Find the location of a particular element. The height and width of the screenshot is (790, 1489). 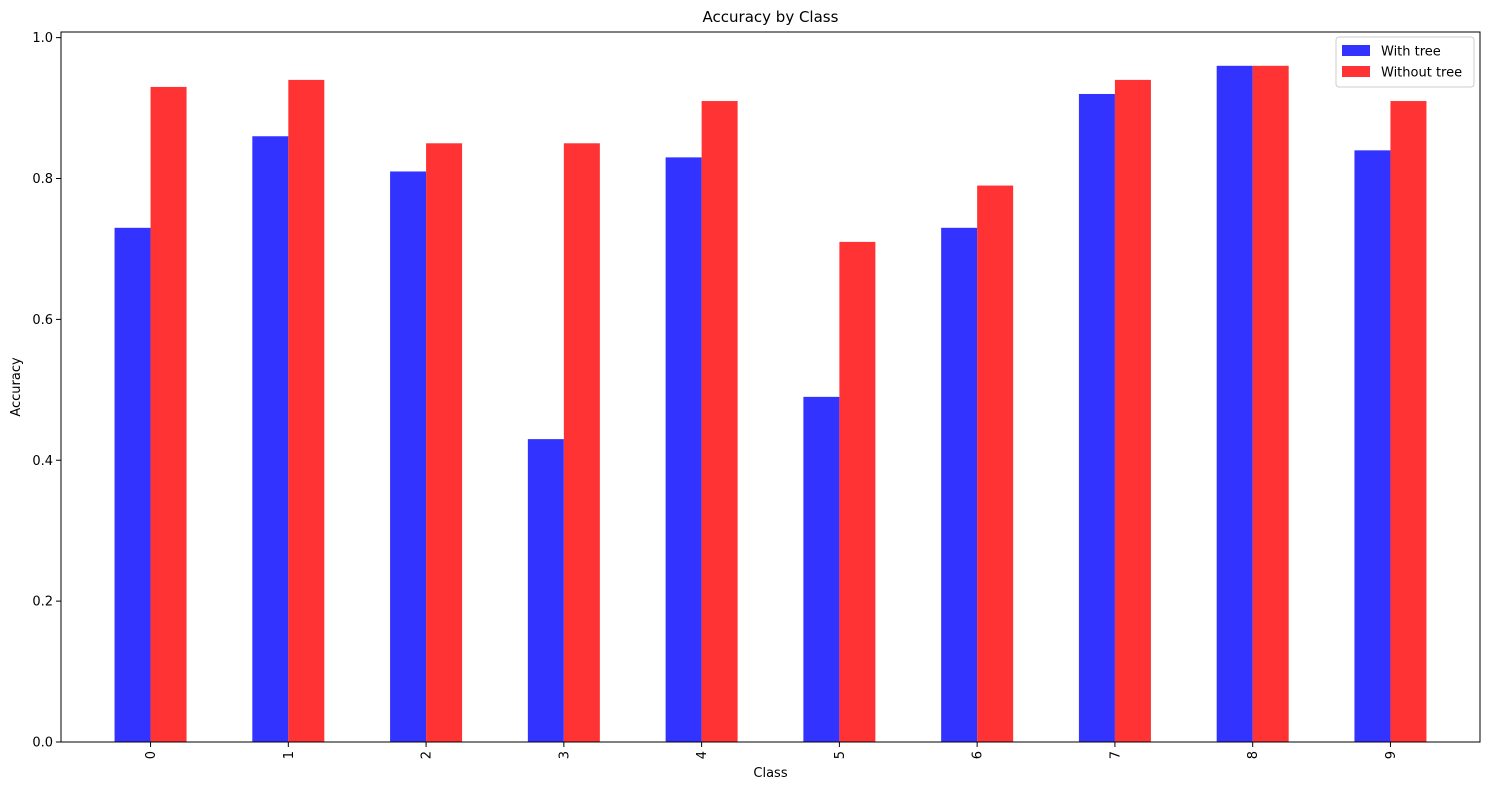

legend-box is located at coordinates (1405, 62).